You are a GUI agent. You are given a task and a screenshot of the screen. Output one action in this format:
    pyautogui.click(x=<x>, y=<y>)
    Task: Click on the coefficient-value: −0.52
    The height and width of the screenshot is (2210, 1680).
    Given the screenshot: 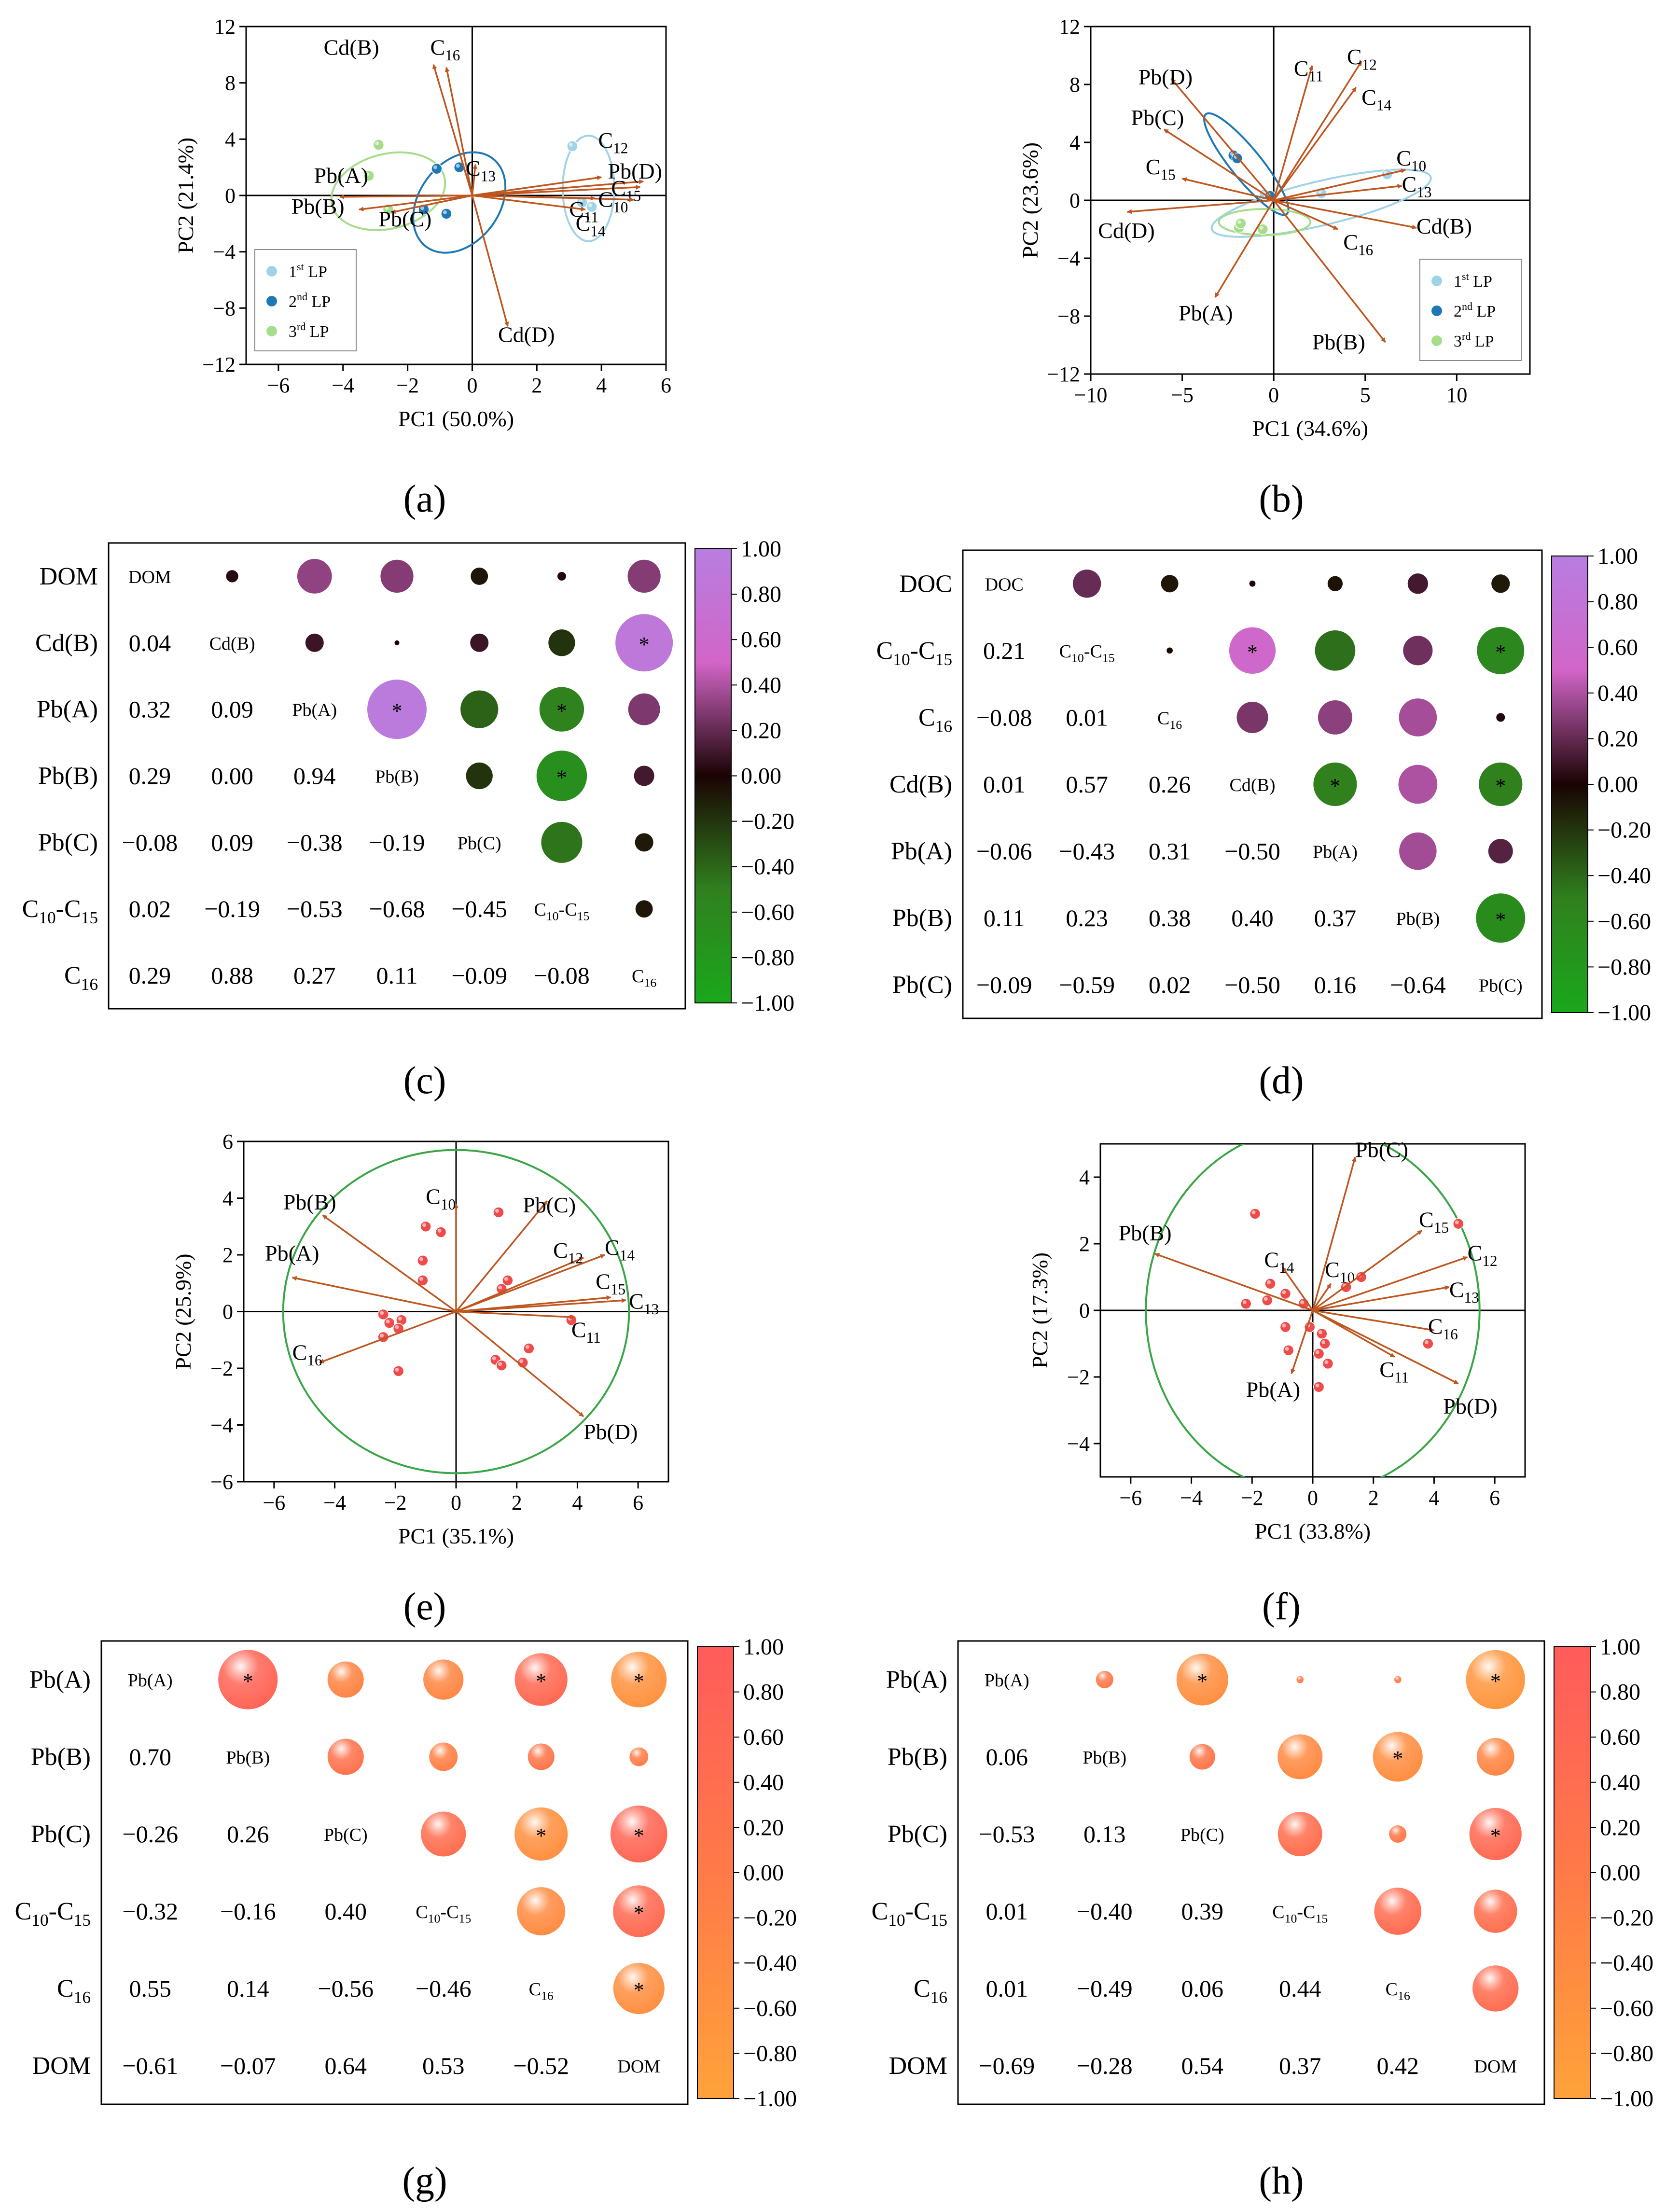 What is the action you would take?
    pyautogui.click(x=541, y=2065)
    